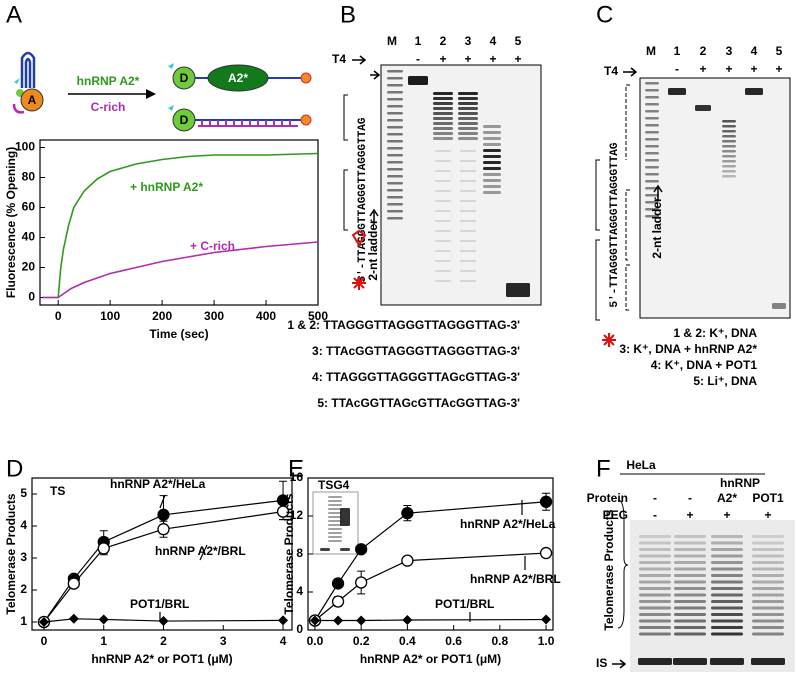 This screenshot has width=796, height=676. I want to click on arrow, so click(162, 501).